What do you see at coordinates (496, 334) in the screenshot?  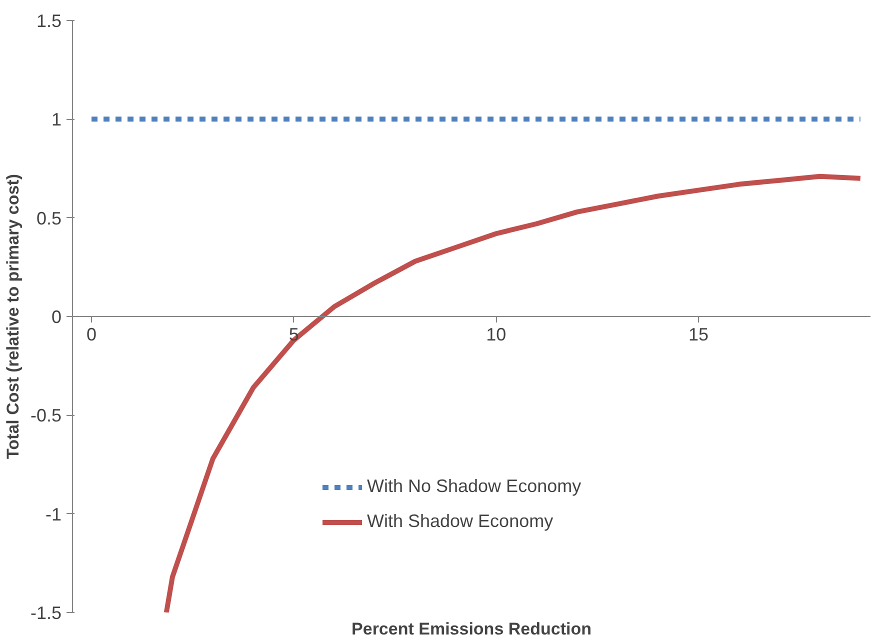 I see `x-tick-label: 10` at bounding box center [496, 334].